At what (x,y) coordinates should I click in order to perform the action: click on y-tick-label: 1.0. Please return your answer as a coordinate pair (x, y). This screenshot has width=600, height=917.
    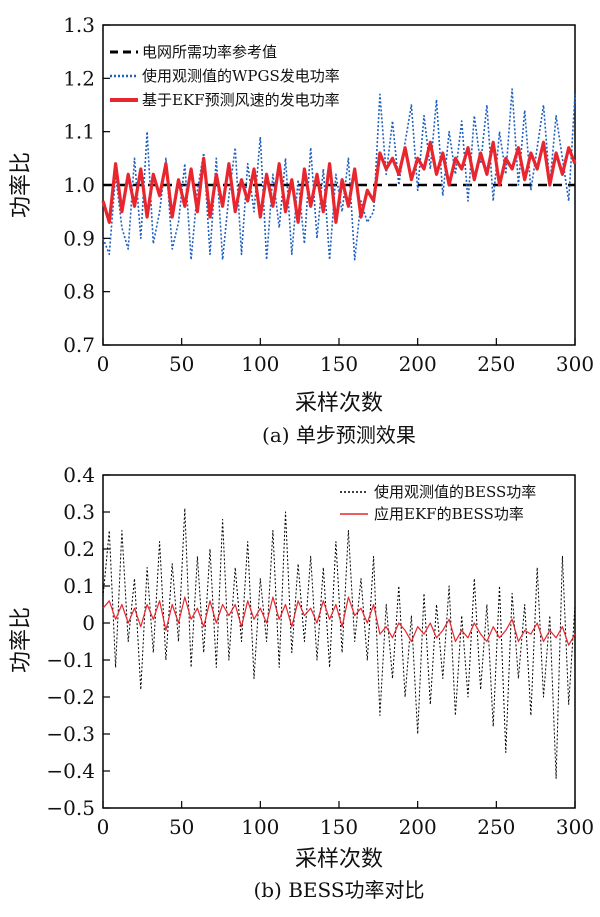
    Looking at the image, I should click on (79, 185).